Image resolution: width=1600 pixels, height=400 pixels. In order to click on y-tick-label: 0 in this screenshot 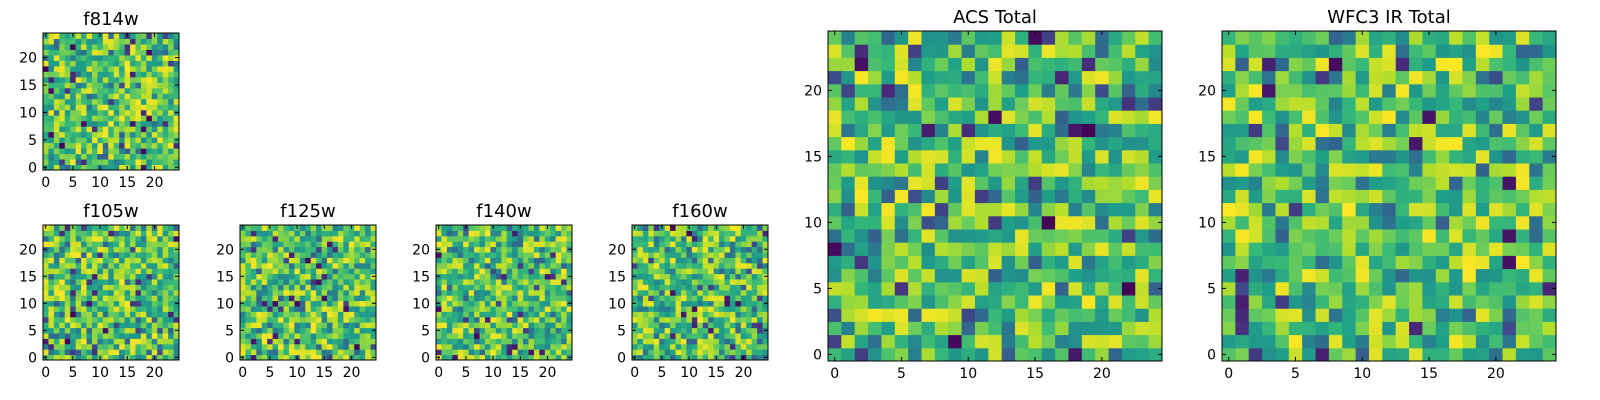, I will do `click(1211, 355)`.